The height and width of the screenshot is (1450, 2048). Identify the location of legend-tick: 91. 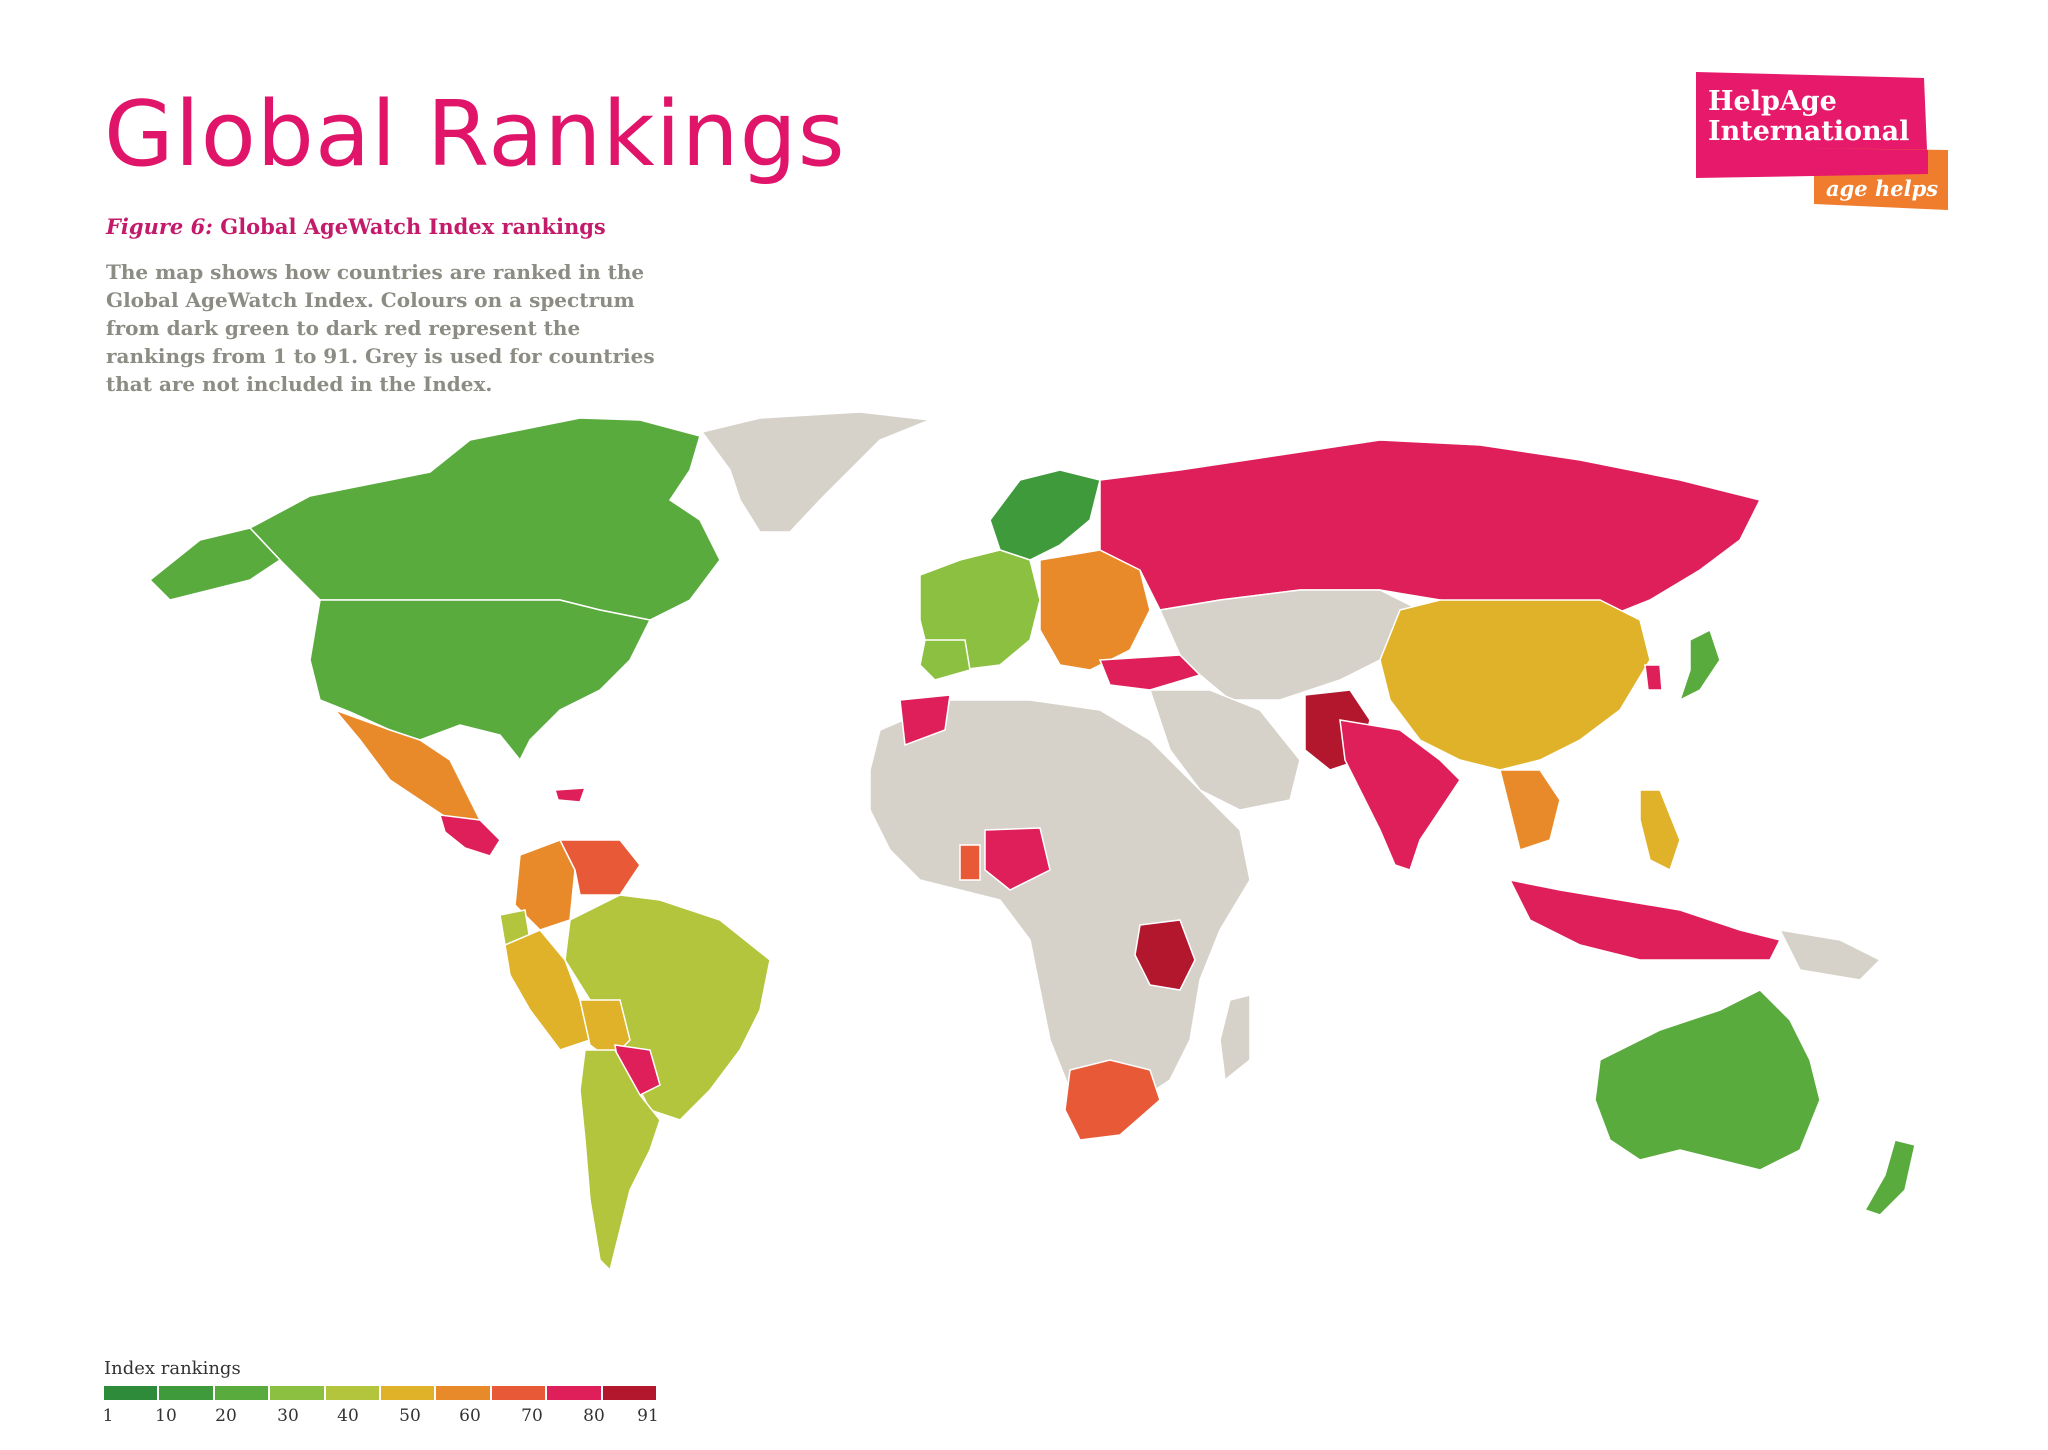
(648, 1416).